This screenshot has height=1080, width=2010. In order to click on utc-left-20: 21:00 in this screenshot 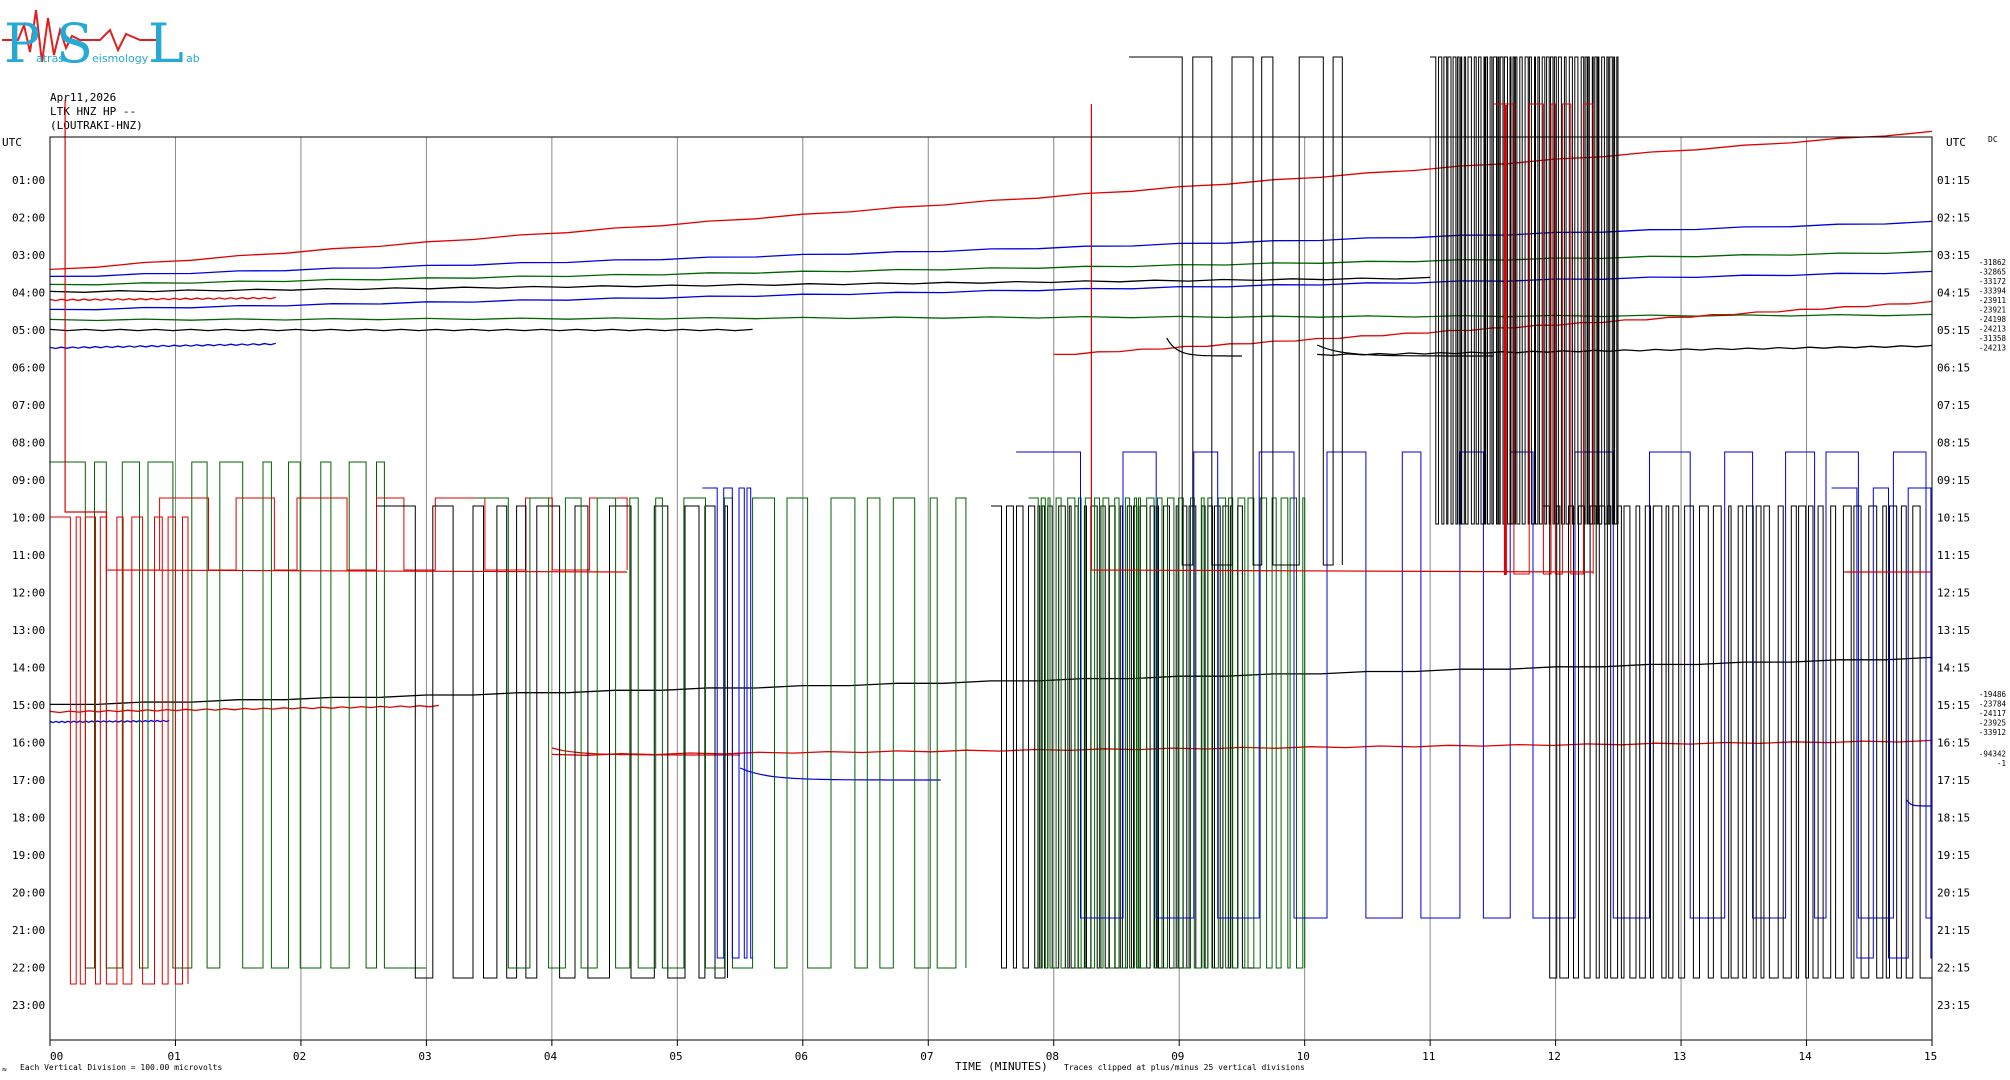, I will do `click(28, 930)`.